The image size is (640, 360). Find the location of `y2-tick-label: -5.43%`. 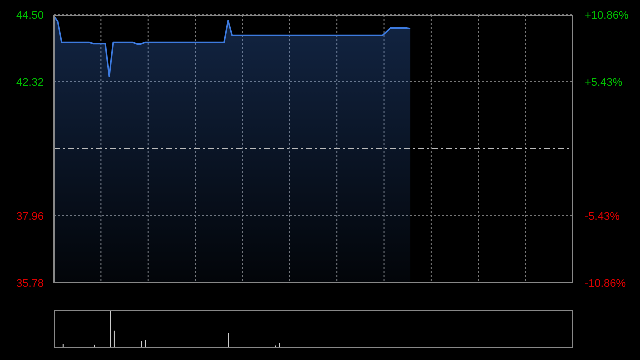

y2-tick-label: -5.43% is located at coordinates (602, 217).